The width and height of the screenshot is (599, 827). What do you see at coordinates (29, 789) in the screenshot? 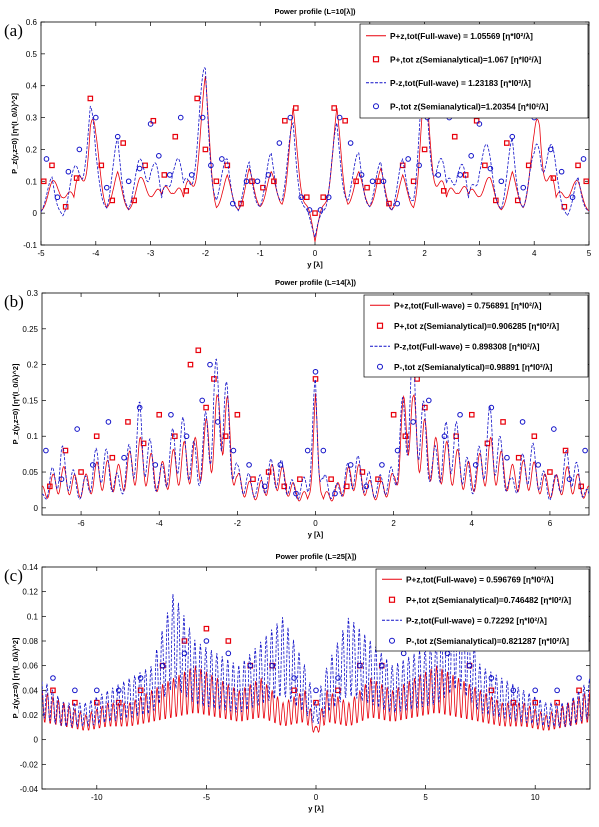
I see `y-tick-label: -0.04` at bounding box center [29, 789].